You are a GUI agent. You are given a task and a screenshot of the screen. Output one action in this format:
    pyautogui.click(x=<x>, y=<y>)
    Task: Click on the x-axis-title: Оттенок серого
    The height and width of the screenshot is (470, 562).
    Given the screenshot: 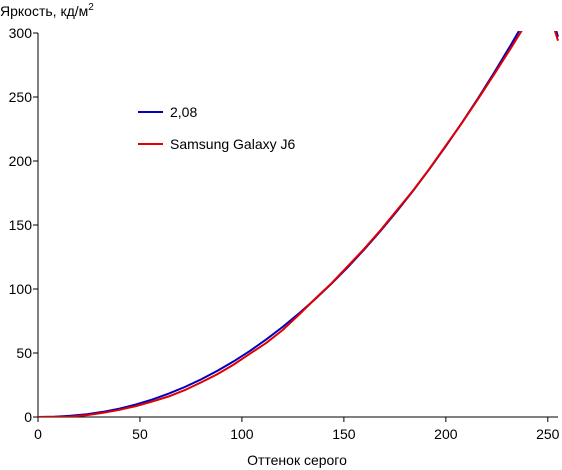 What is the action you would take?
    pyautogui.click(x=297, y=460)
    